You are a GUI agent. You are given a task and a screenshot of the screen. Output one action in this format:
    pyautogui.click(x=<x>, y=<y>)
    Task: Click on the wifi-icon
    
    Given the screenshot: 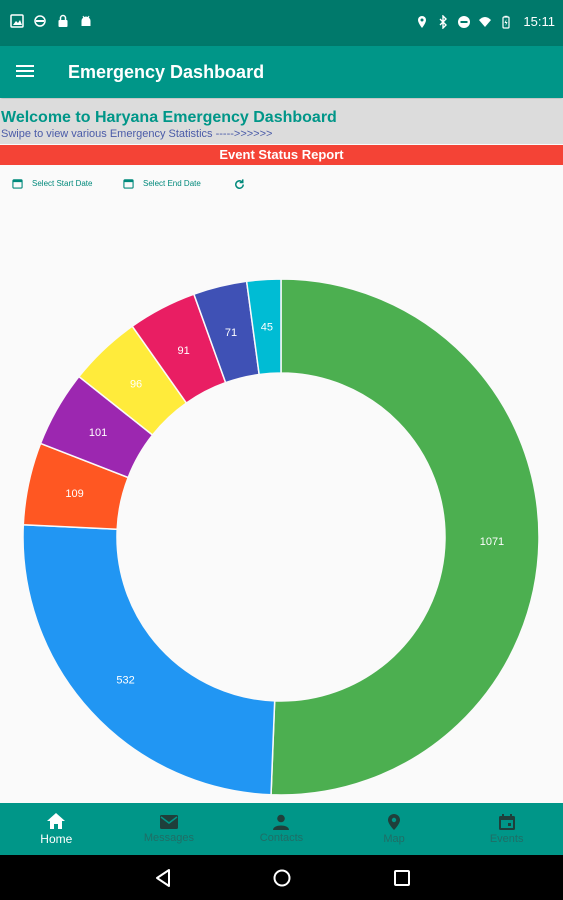 What is the action you would take?
    pyautogui.click(x=485, y=21)
    